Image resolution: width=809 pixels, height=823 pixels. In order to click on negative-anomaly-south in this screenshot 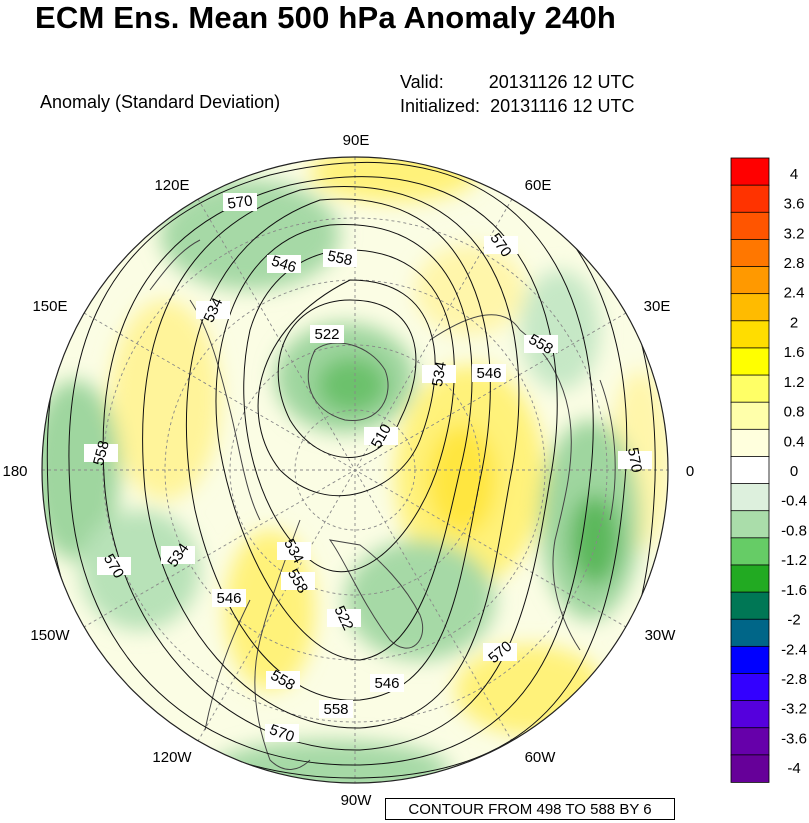, I will do `click(330, 761)`.